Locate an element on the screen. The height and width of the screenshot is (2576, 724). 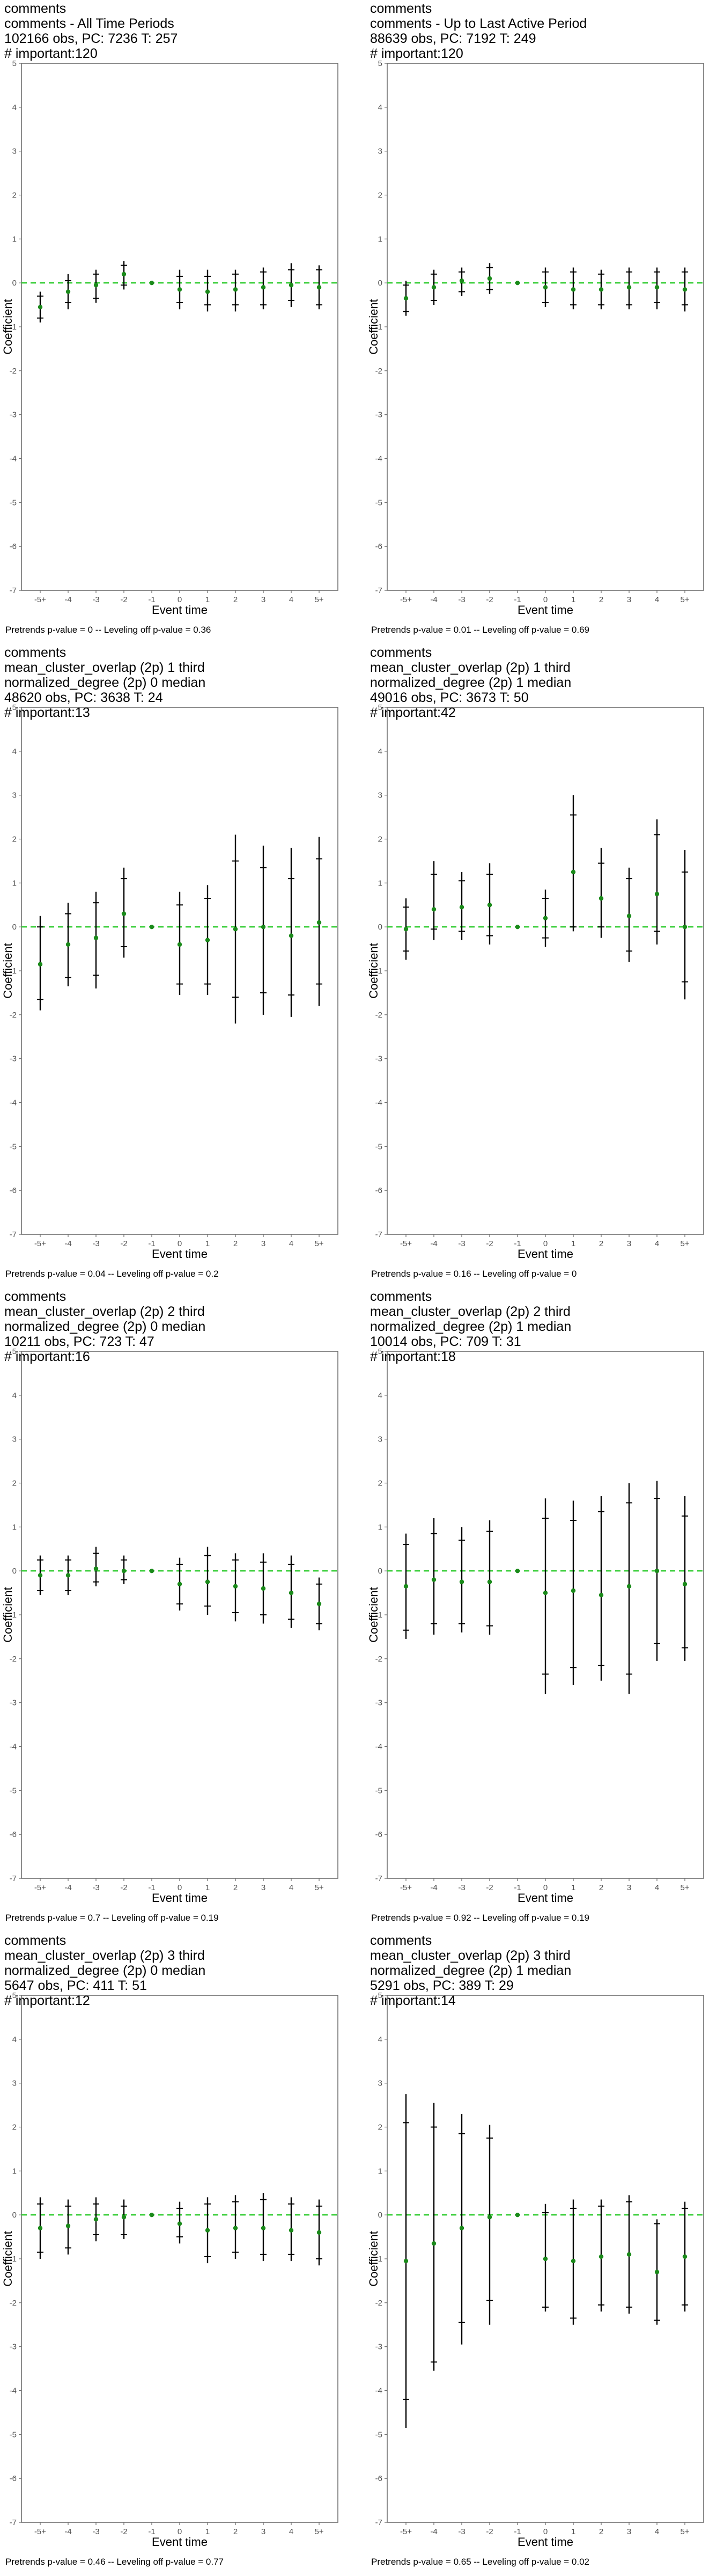
chart-title-line: mean_cluster_overlap (2p) 3 third is located at coordinates (104, 1955).